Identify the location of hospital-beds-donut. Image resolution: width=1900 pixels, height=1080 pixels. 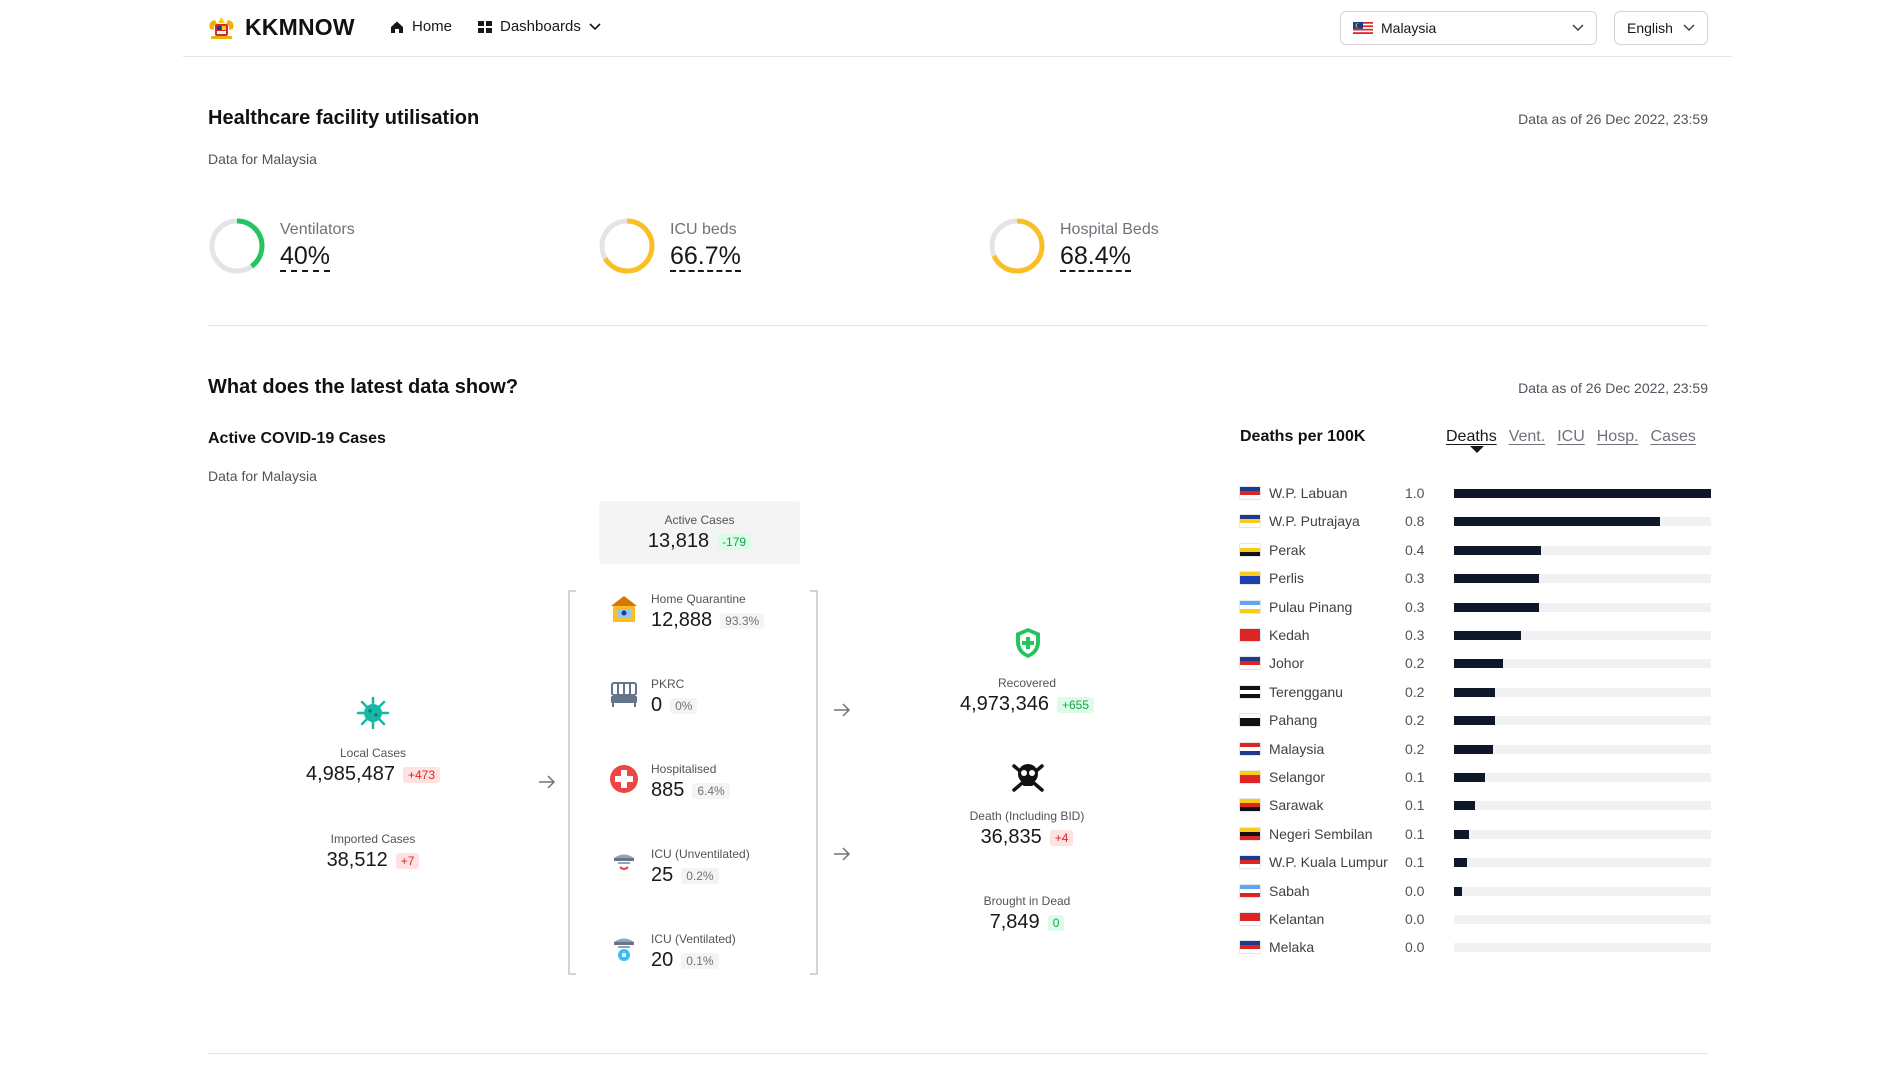
(1017, 246).